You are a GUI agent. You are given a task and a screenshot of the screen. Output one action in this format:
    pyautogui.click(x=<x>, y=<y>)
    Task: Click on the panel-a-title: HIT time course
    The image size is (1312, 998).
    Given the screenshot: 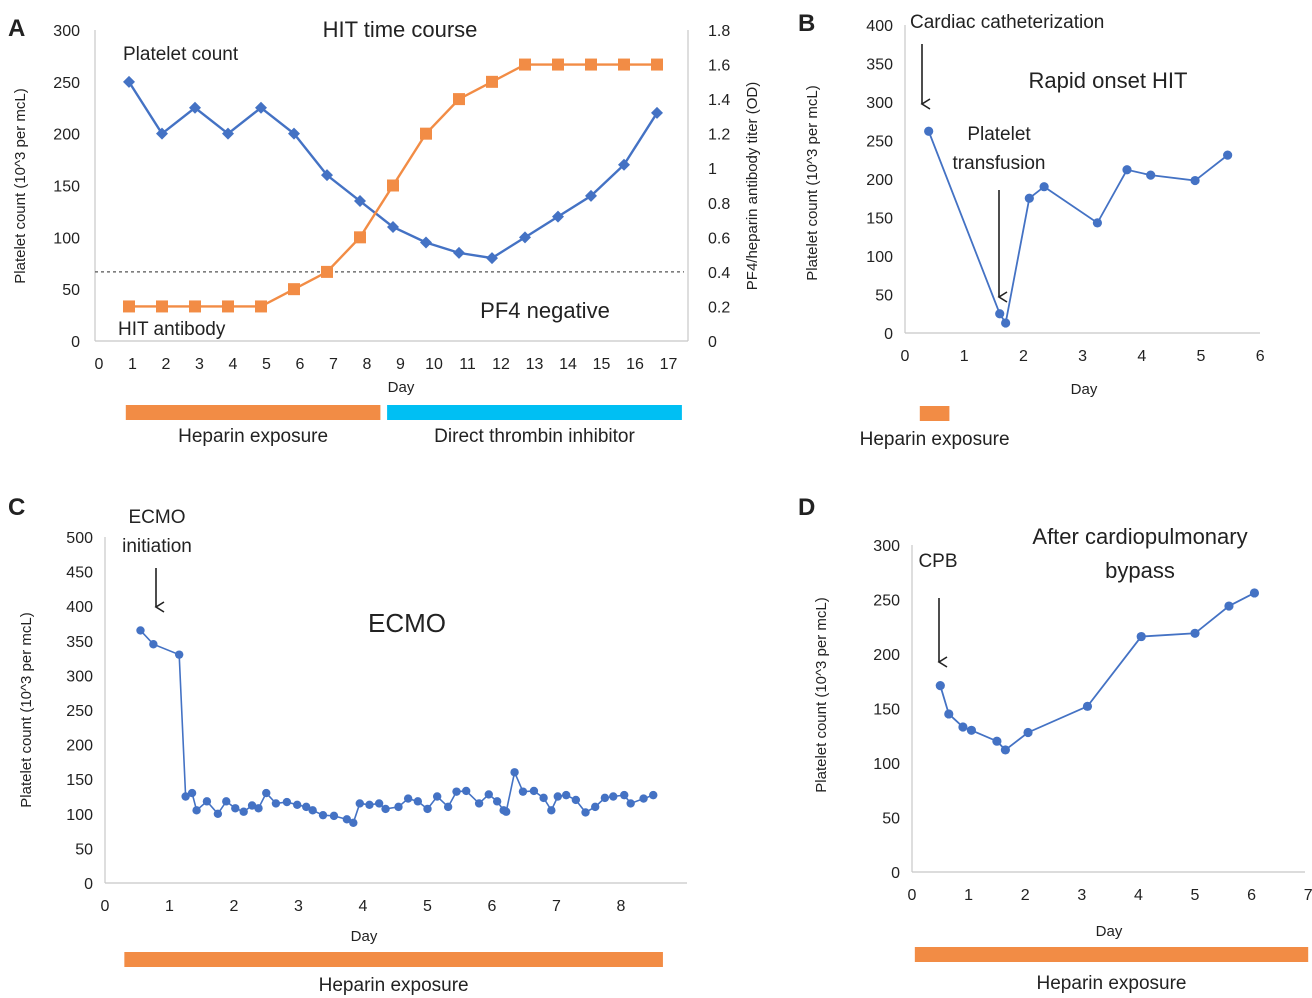 What is the action you would take?
    pyautogui.click(x=400, y=29)
    